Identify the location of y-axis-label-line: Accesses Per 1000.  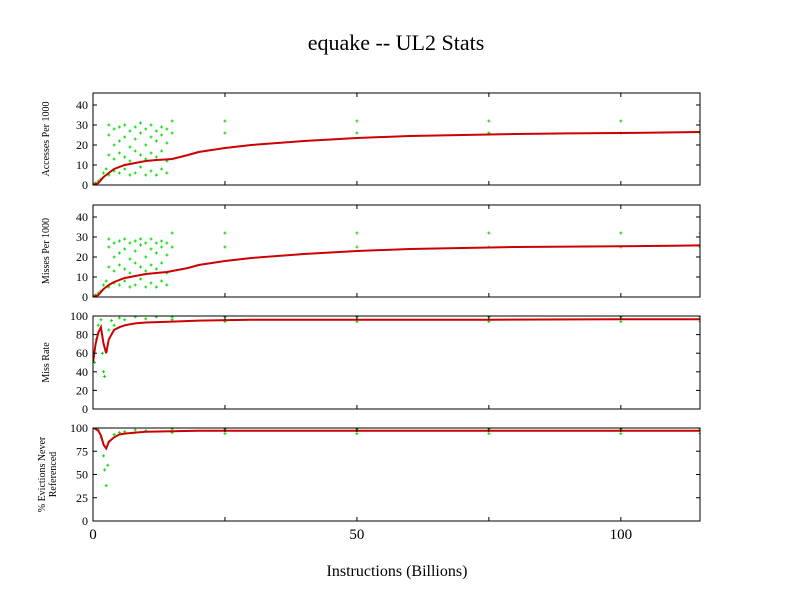
(46, 139).